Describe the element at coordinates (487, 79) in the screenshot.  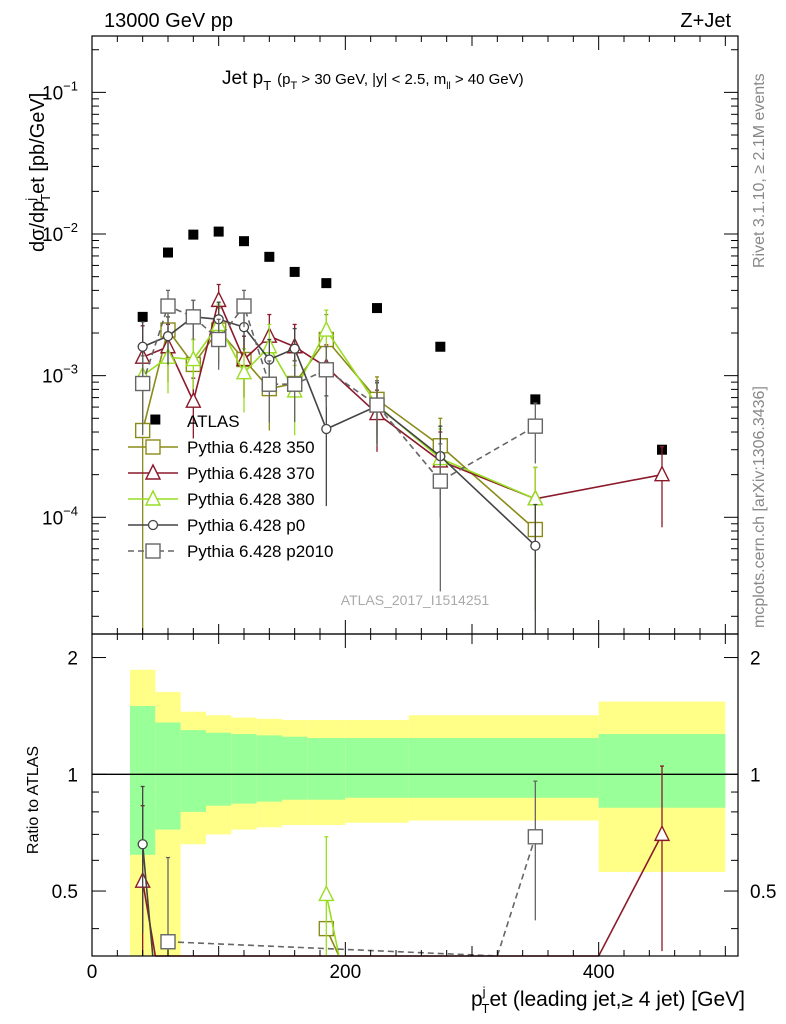
I see `main-title-cut-end: > 40 GeV)` at that location.